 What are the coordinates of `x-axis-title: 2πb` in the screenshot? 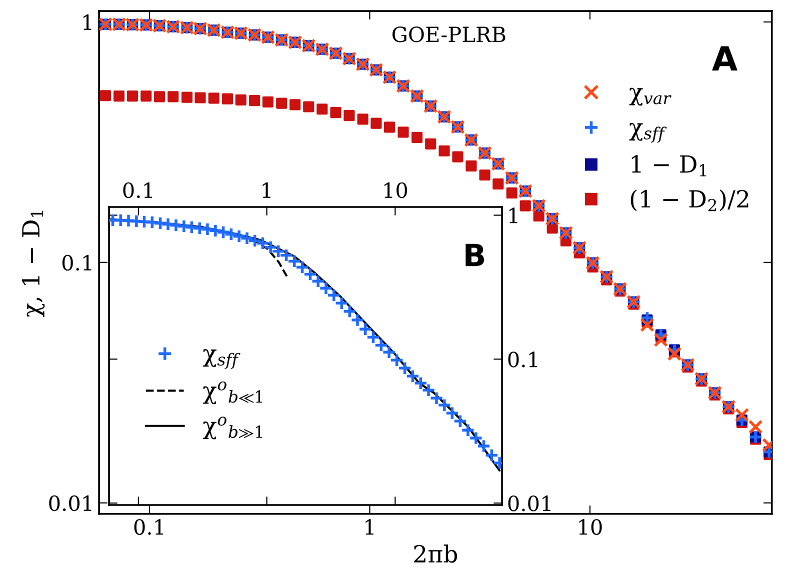 It's located at (436, 553).